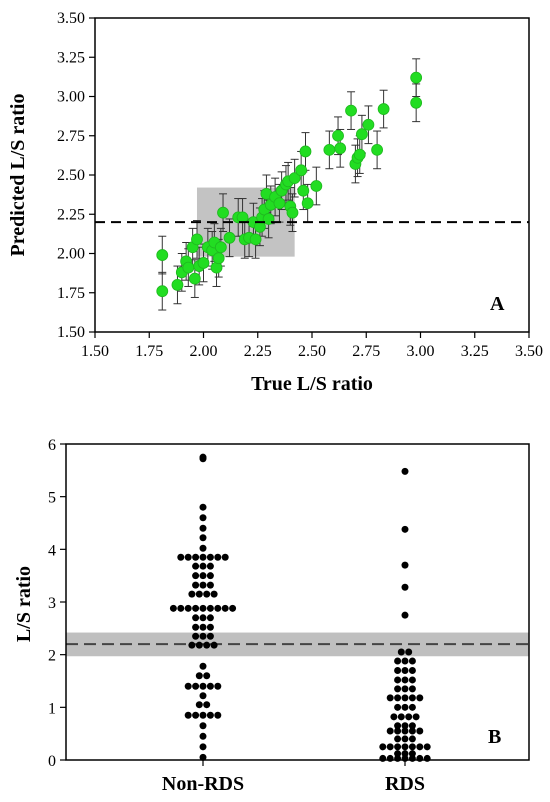 The height and width of the screenshot is (802, 550). What do you see at coordinates (497, 304) in the screenshot?
I see `panel-a-label: A` at bounding box center [497, 304].